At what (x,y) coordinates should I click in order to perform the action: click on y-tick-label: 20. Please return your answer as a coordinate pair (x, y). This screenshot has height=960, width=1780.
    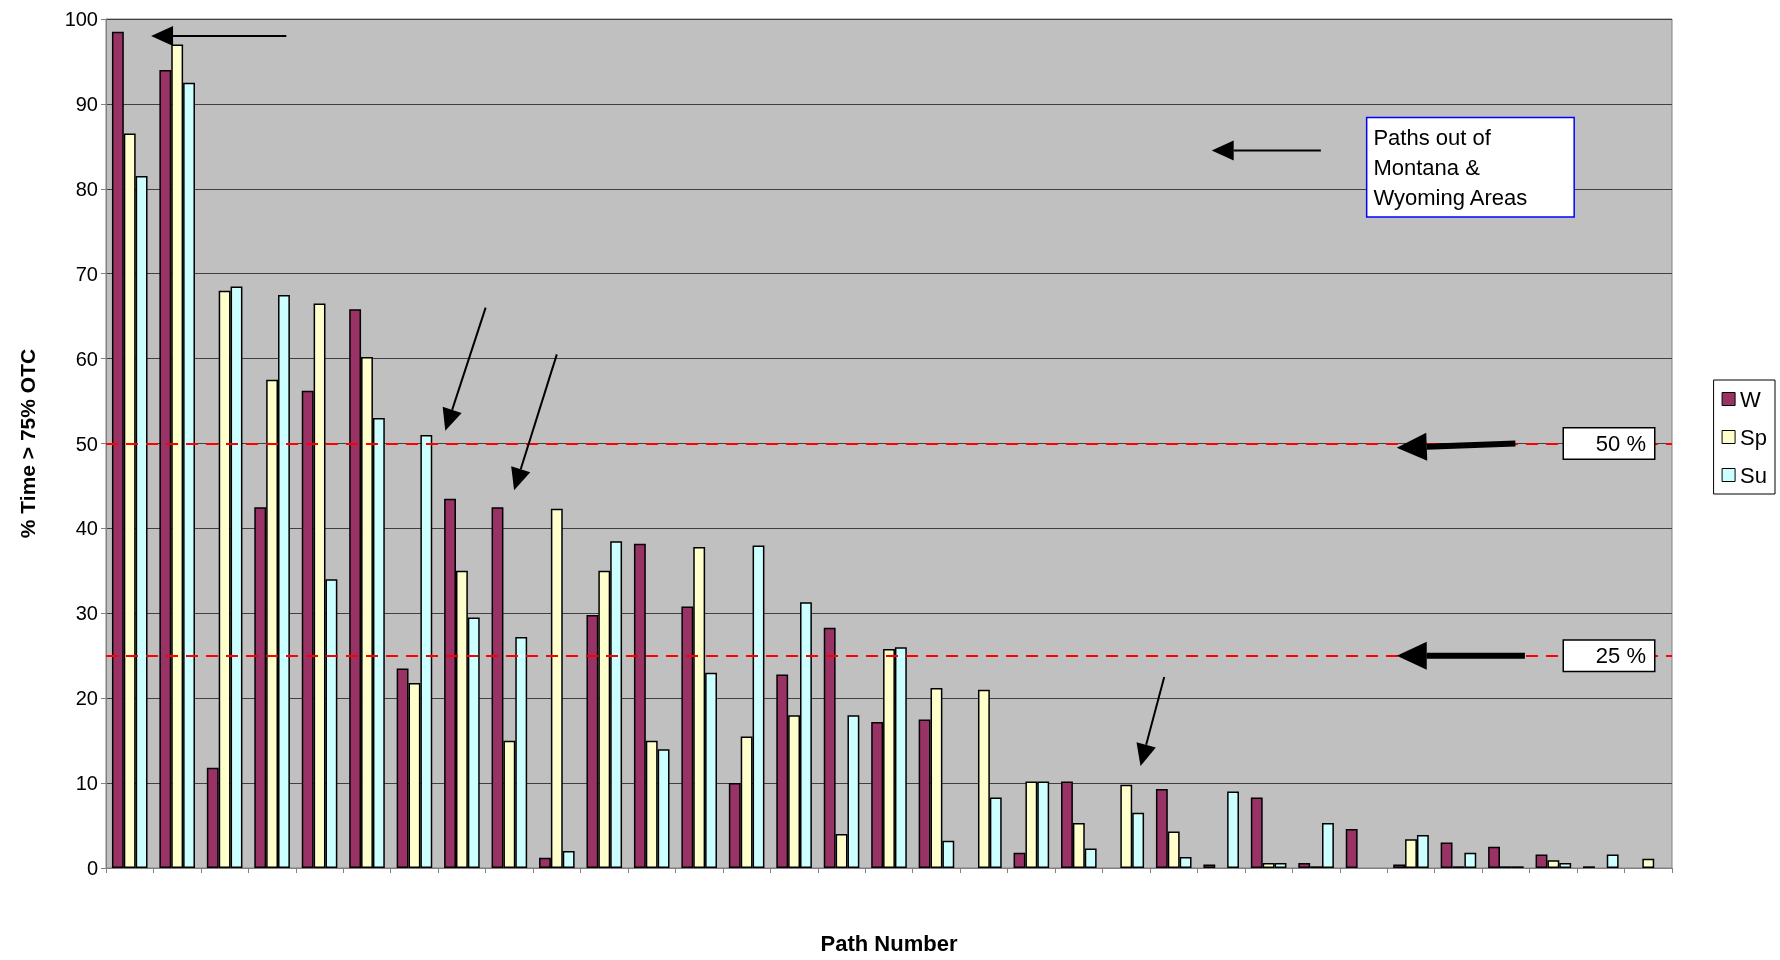
    Looking at the image, I should click on (86, 698).